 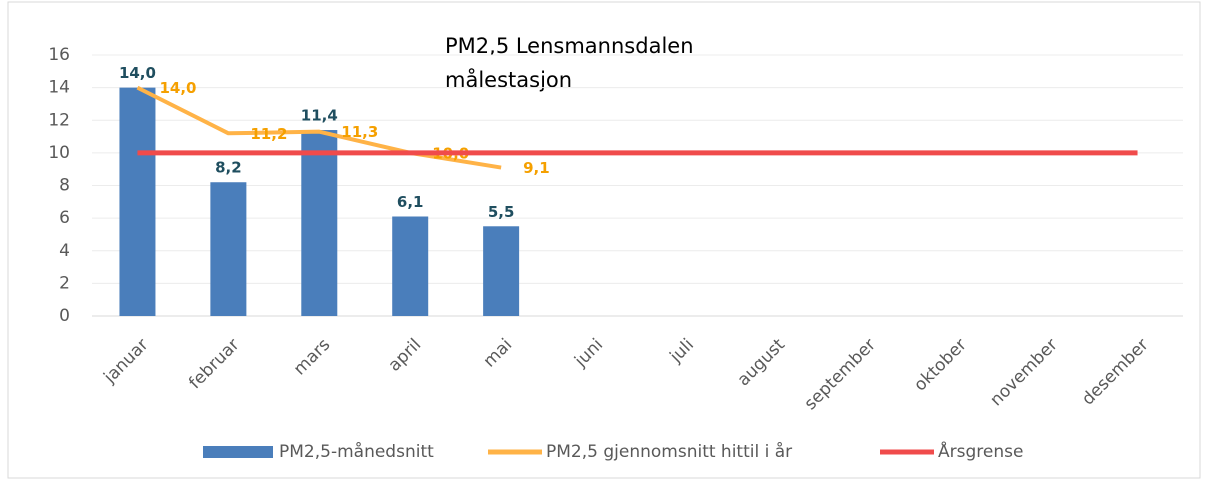 What do you see at coordinates (536, 168) in the screenshot?
I see `value-label: 9,1` at bounding box center [536, 168].